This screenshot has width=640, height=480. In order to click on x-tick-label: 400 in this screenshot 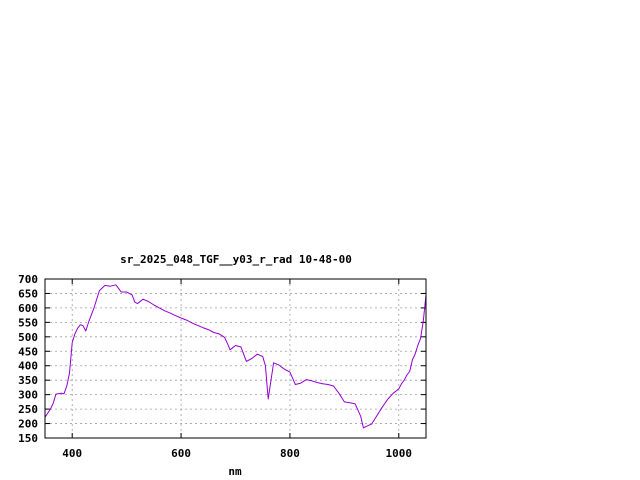, I will do `click(72, 453)`.